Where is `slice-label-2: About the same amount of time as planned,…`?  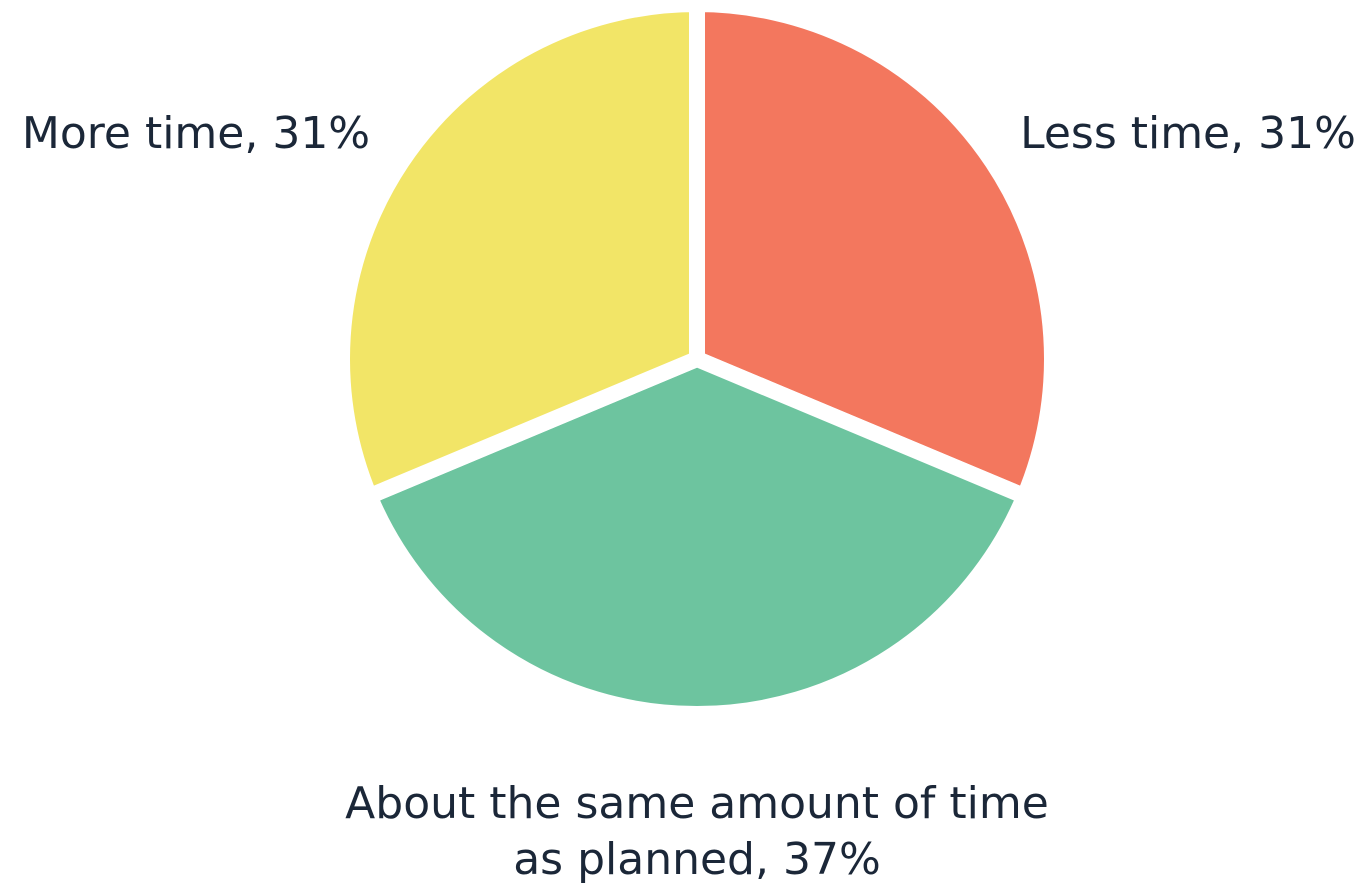 slice-label-2: About the same amount of time as planned,… is located at coordinates (697, 831).